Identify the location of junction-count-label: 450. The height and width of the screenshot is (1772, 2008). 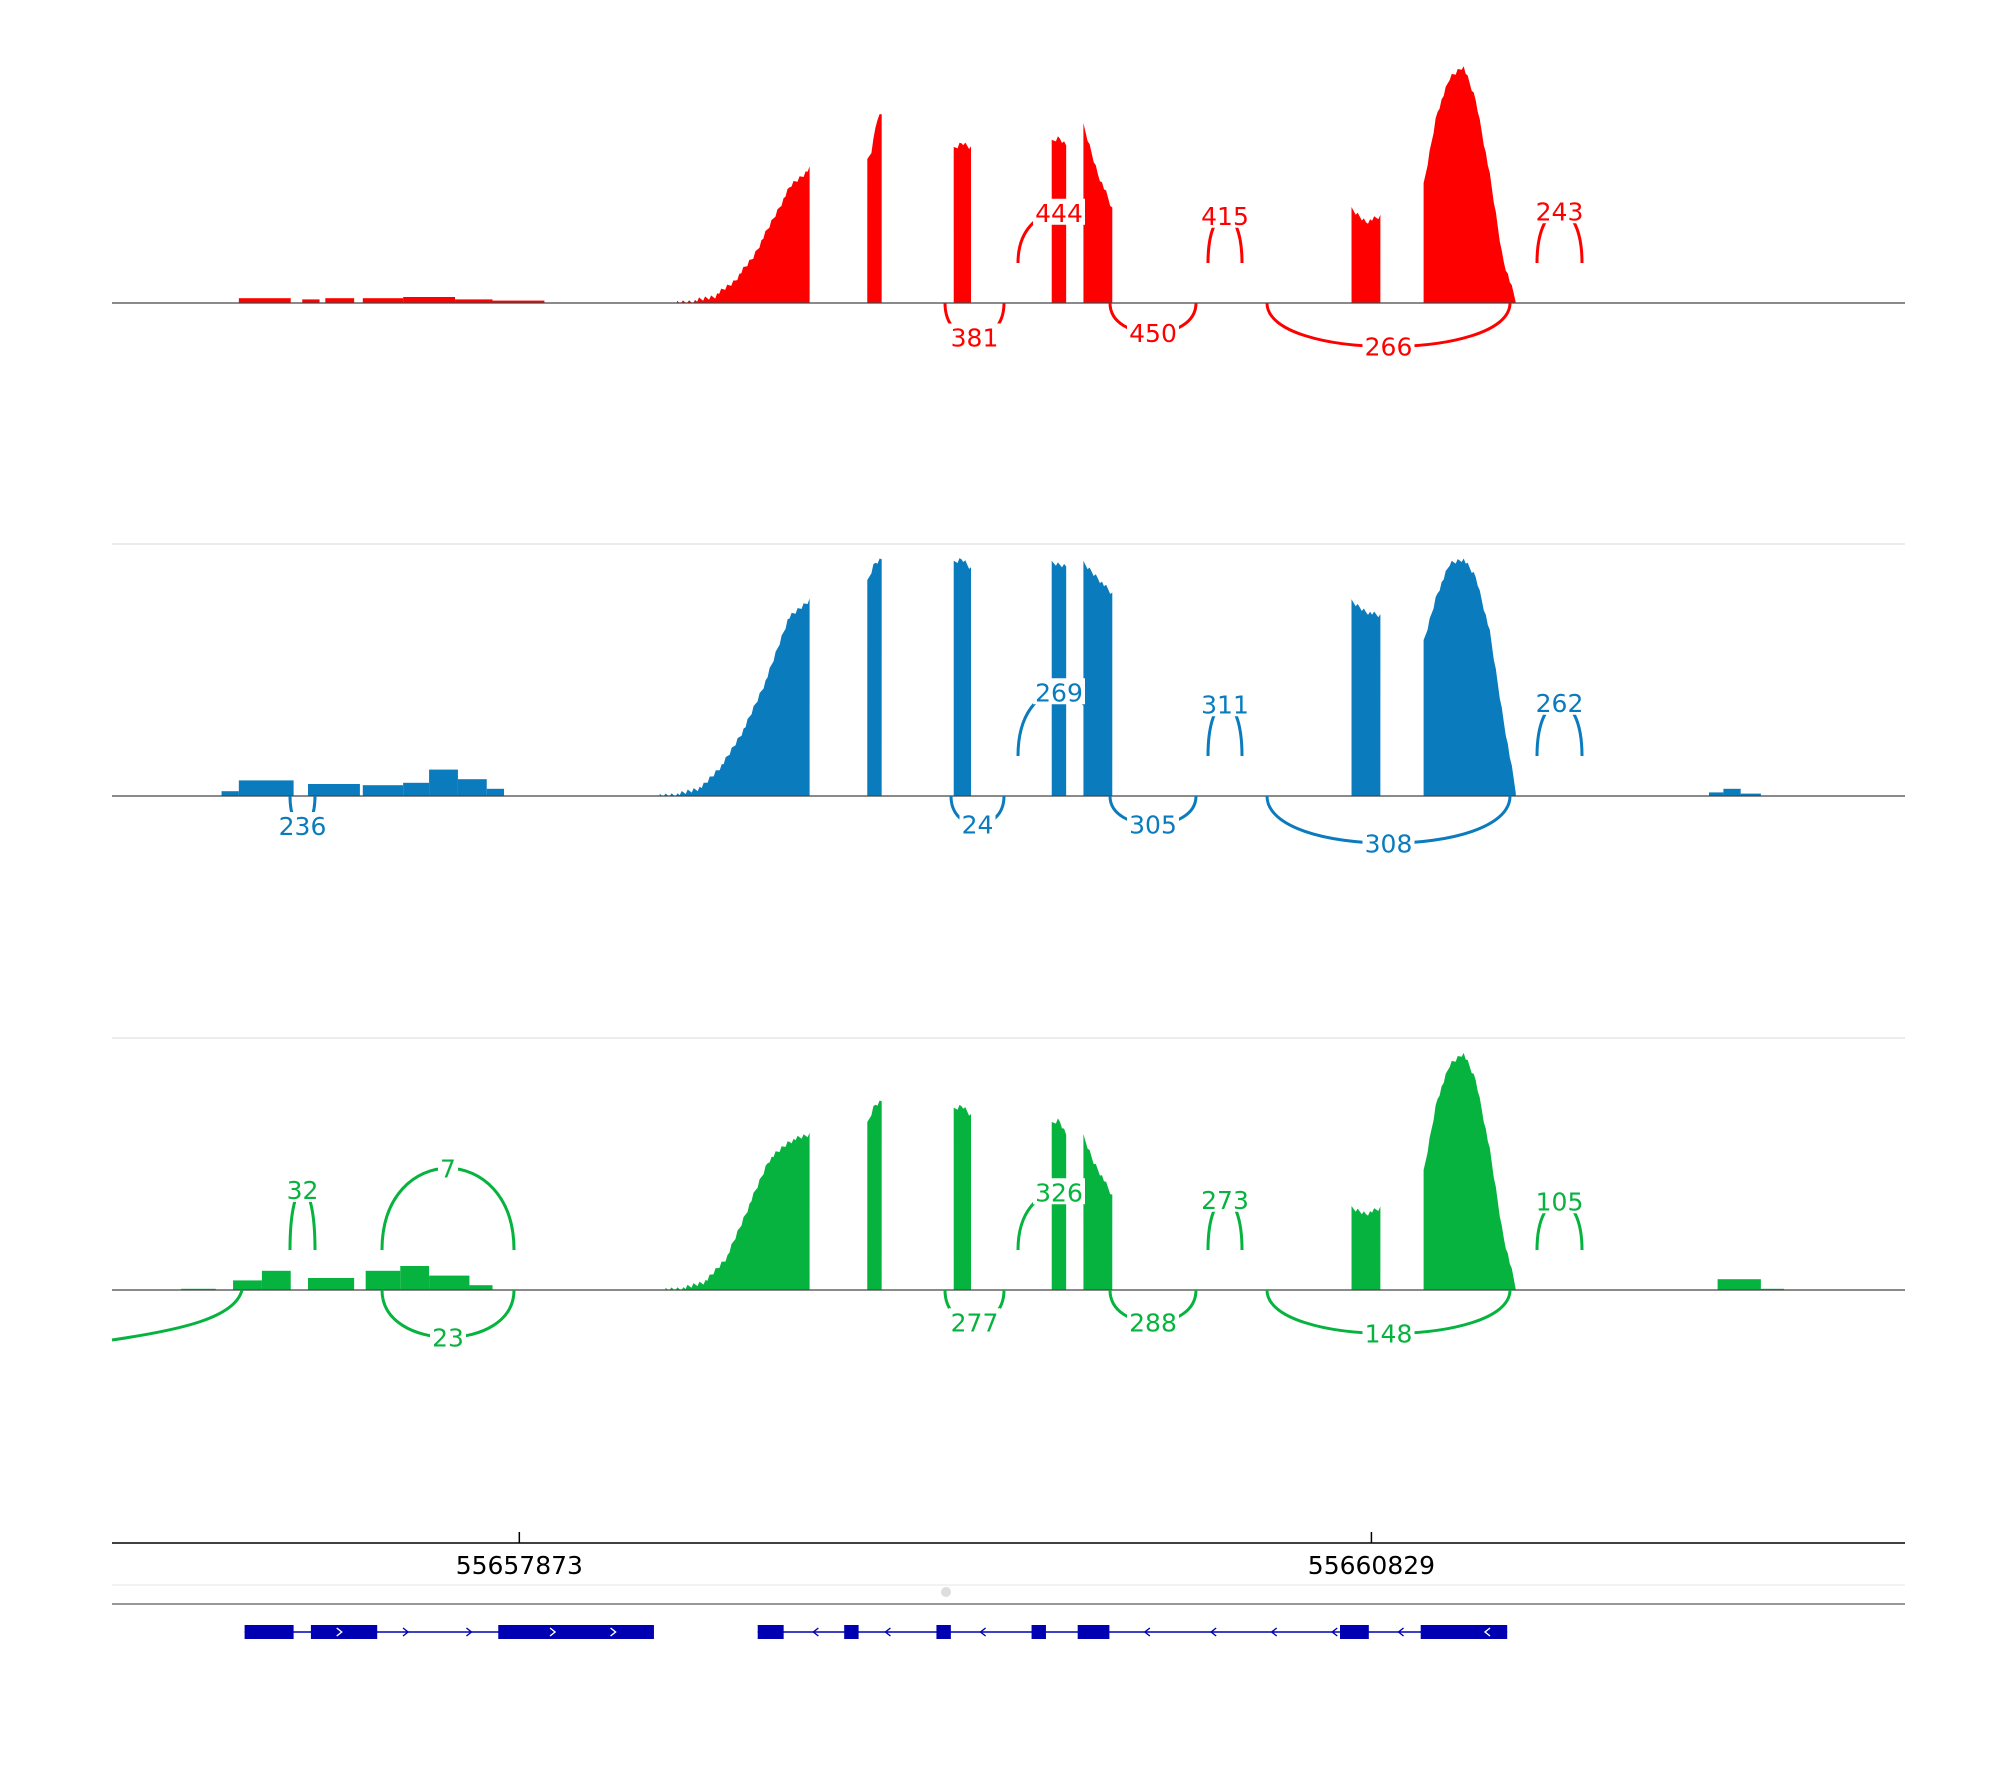
(1153, 333).